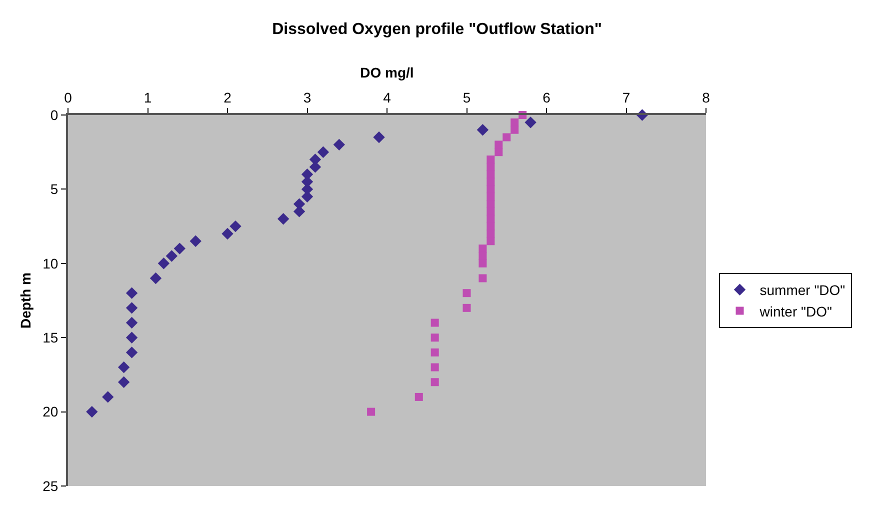  I want to click on y-tick-label: 10, so click(50, 263).